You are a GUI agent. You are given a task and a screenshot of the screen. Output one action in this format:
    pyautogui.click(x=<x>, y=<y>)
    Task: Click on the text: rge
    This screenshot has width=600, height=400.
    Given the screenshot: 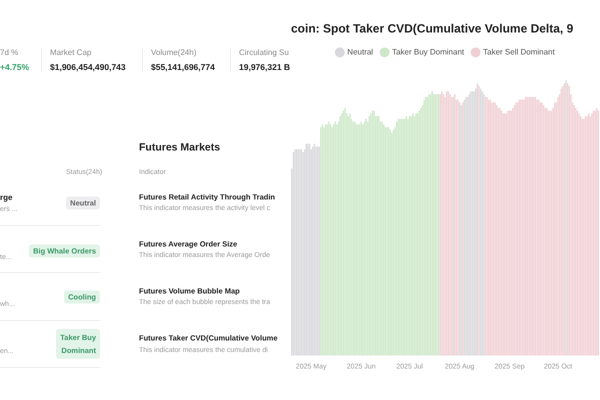 What is the action you would take?
    pyautogui.click(x=6, y=198)
    